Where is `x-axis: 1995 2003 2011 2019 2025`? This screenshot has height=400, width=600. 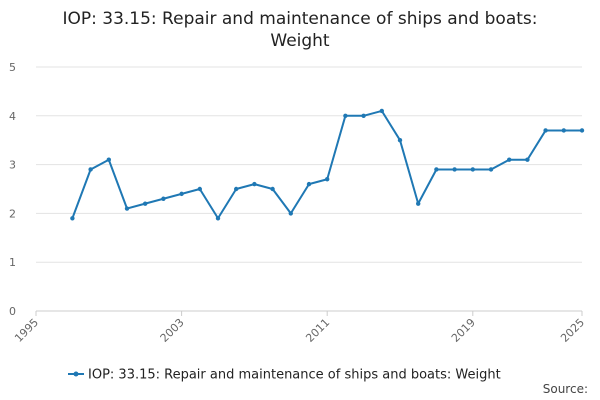
x-axis: 1995 2003 2011 2019 2025 is located at coordinates (299, 327).